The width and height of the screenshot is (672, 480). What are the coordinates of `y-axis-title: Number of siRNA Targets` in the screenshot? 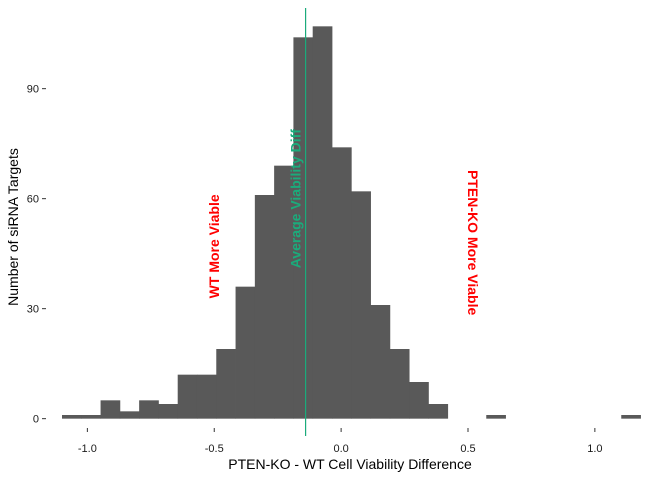 It's located at (13, 227).